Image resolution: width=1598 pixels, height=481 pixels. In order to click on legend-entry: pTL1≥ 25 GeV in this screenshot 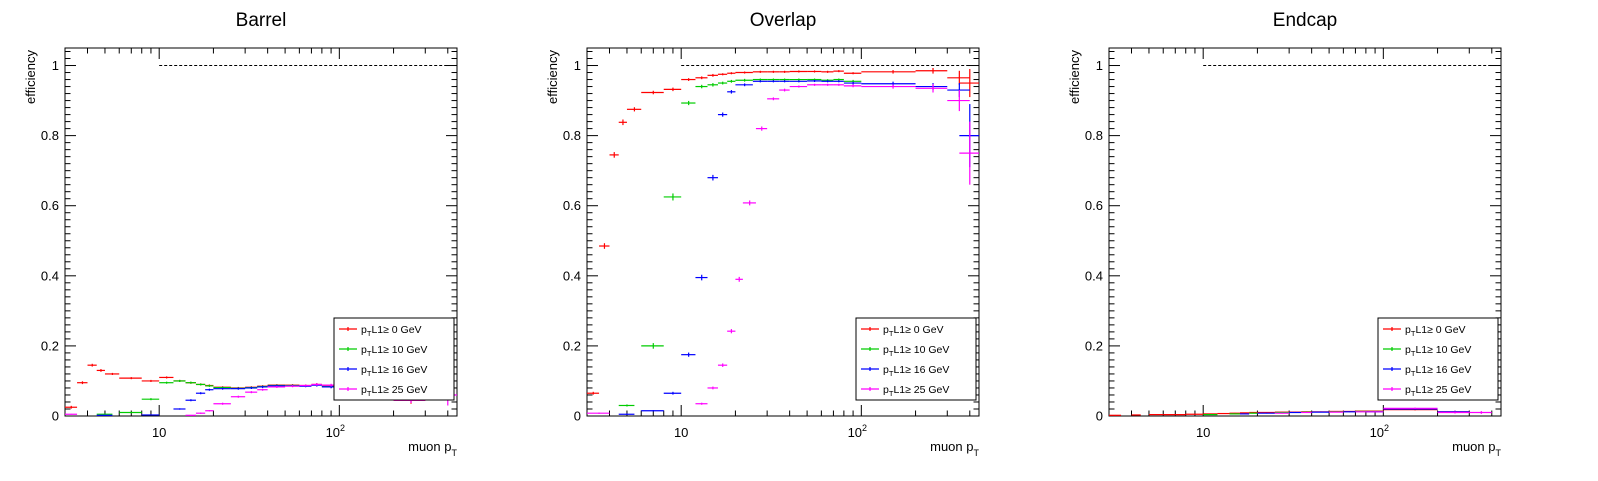, I will do `click(905, 391)`.